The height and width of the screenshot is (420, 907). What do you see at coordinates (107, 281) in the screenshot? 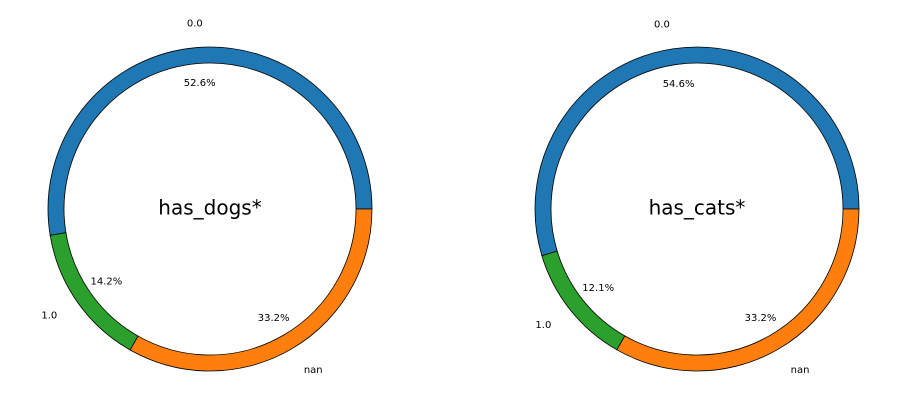
I see `percent-label-1-0: 14.2%` at bounding box center [107, 281].